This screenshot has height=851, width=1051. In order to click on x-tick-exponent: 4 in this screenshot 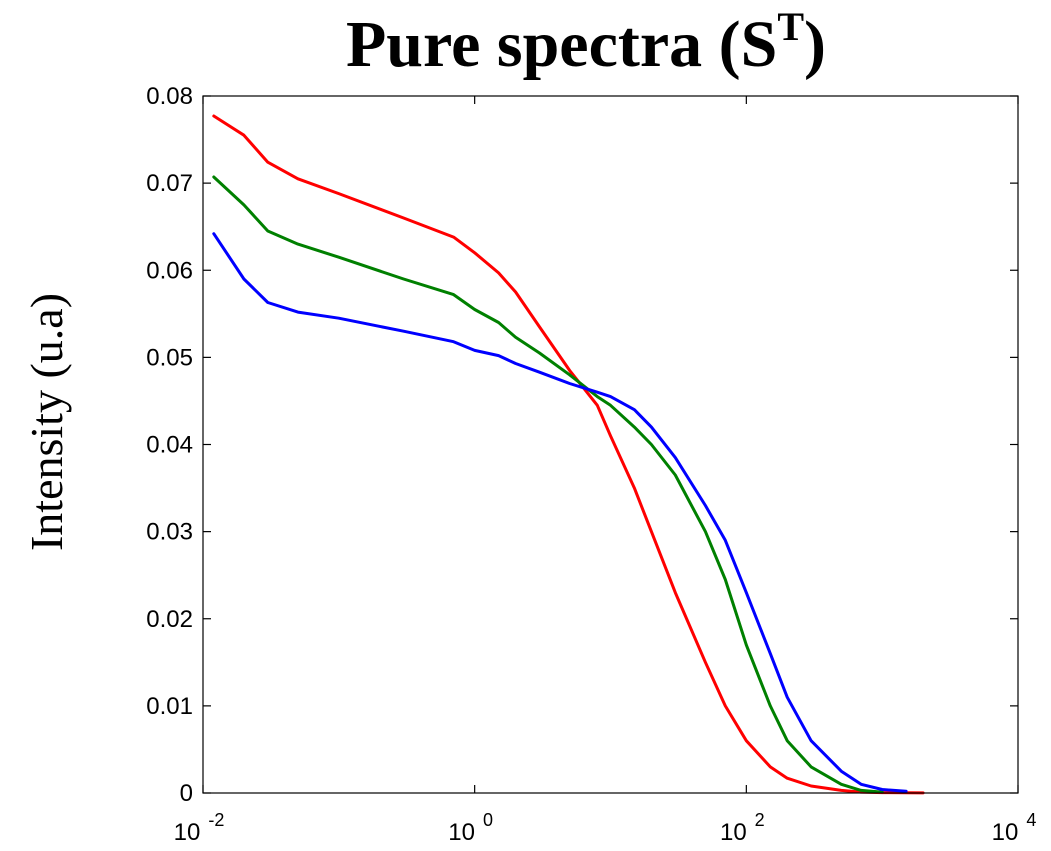, I will do `click(1028, 820)`.